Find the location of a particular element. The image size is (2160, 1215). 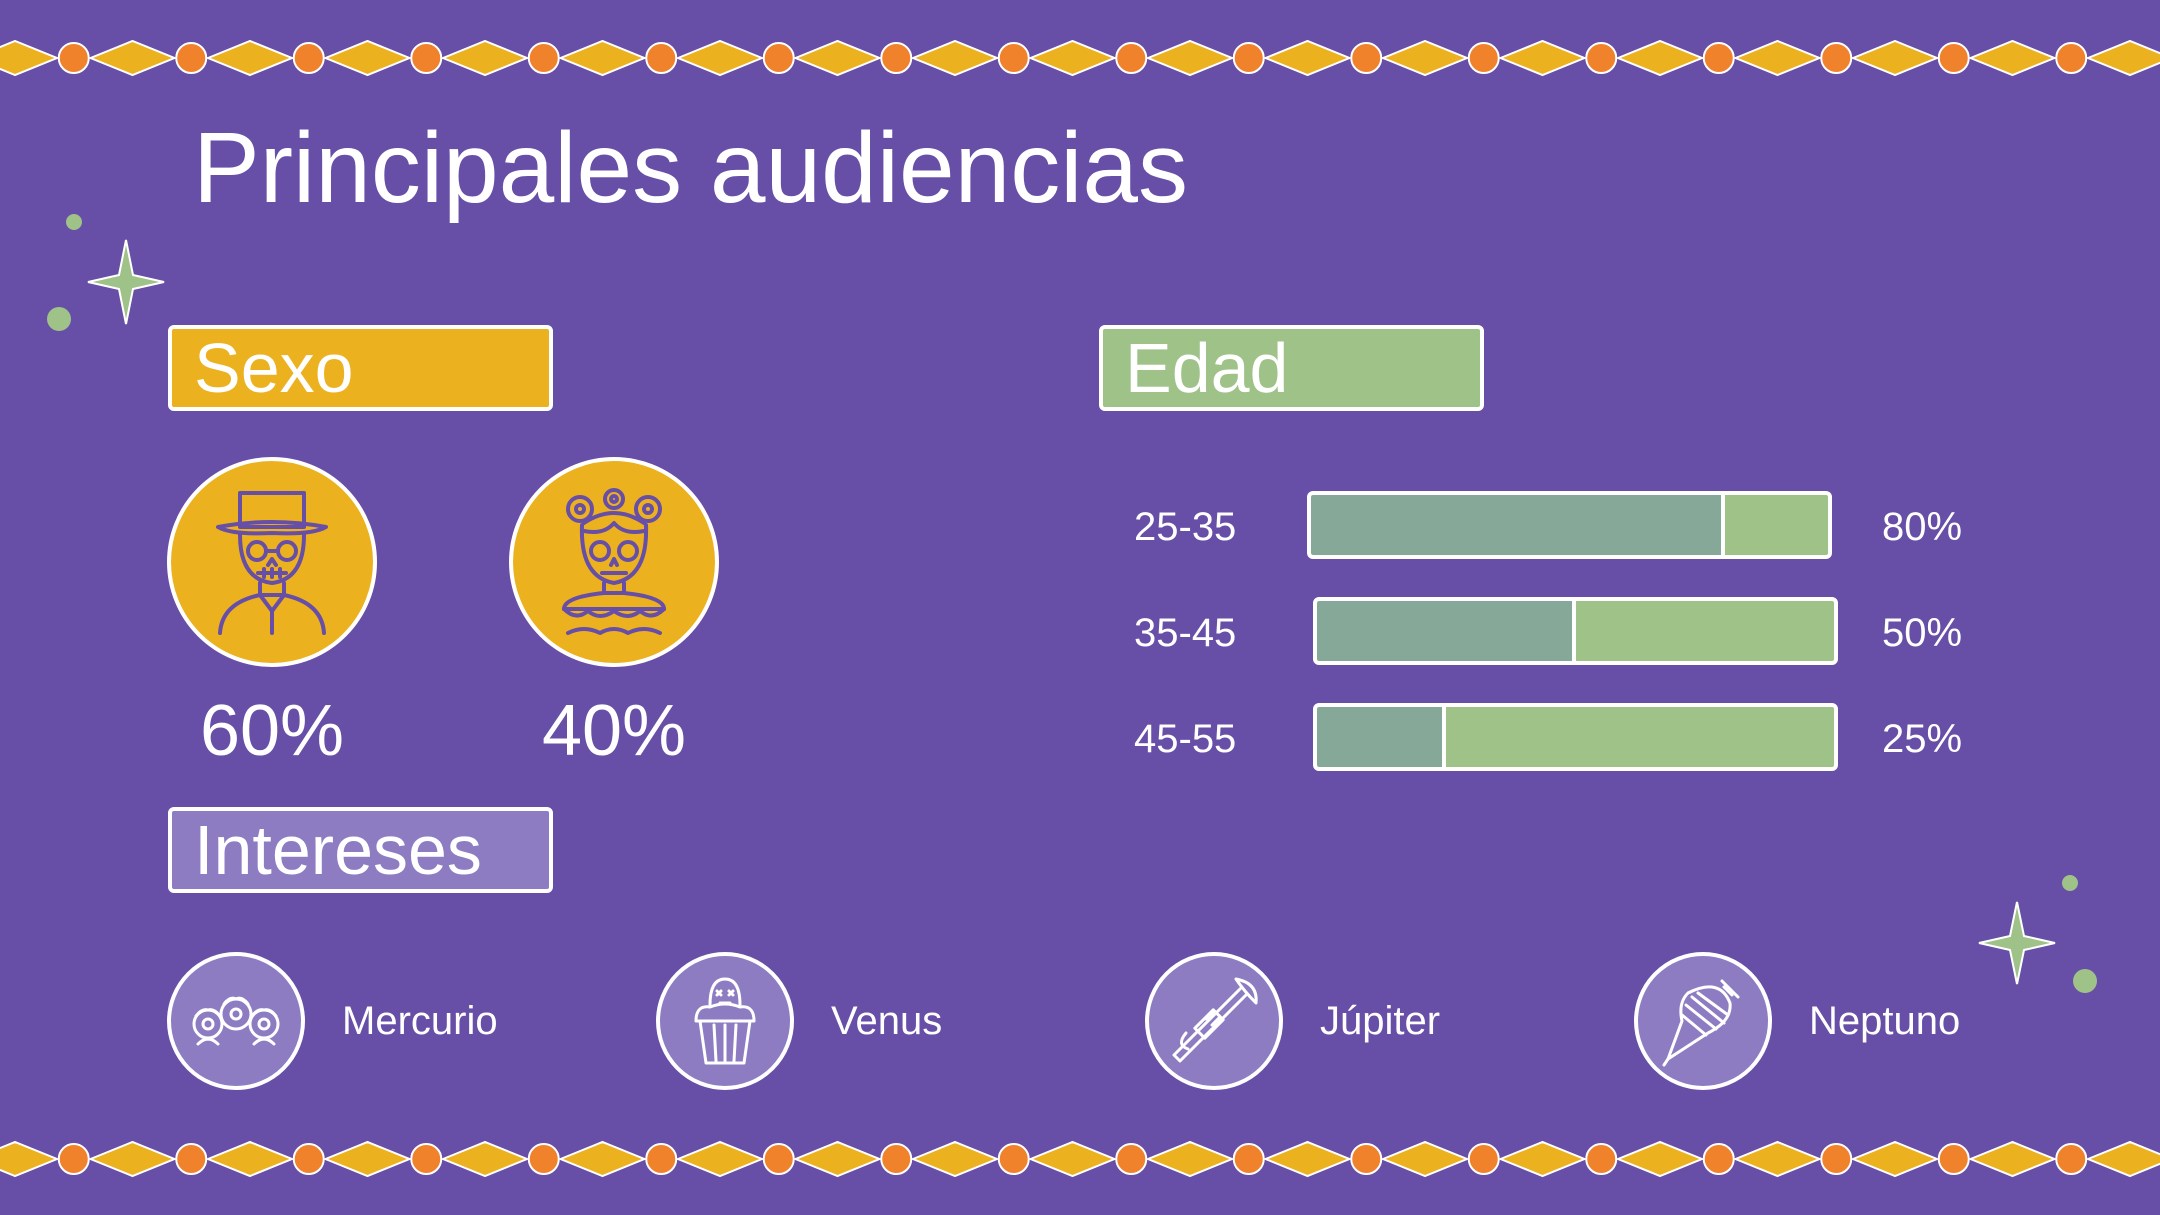

male-audience-circle is located at coordinates (272, 562).